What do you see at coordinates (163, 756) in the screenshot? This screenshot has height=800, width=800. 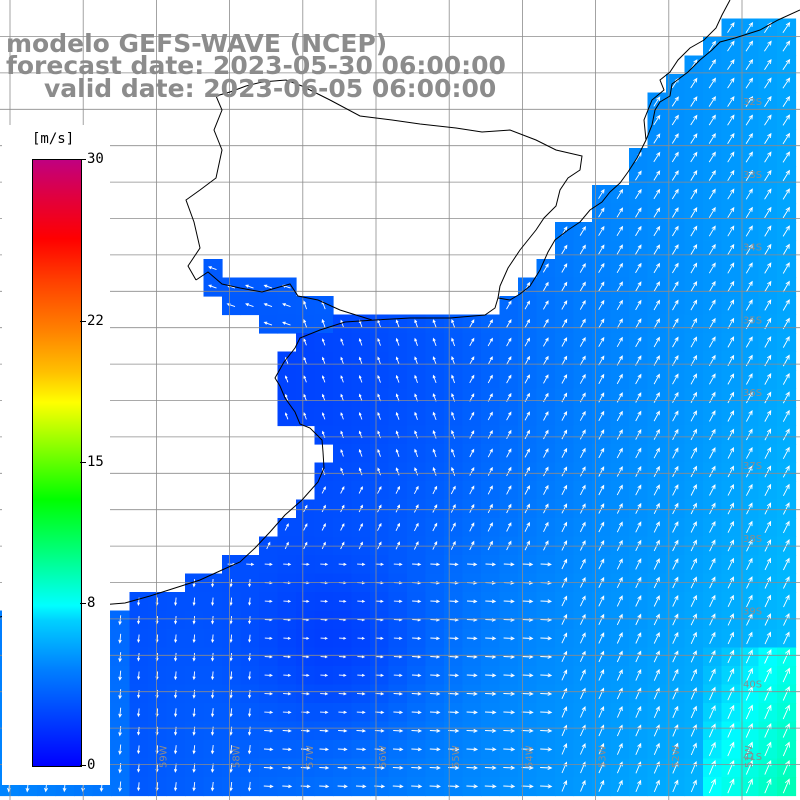 I see `longitude-label: 59W` at bounding box center [163, 756].